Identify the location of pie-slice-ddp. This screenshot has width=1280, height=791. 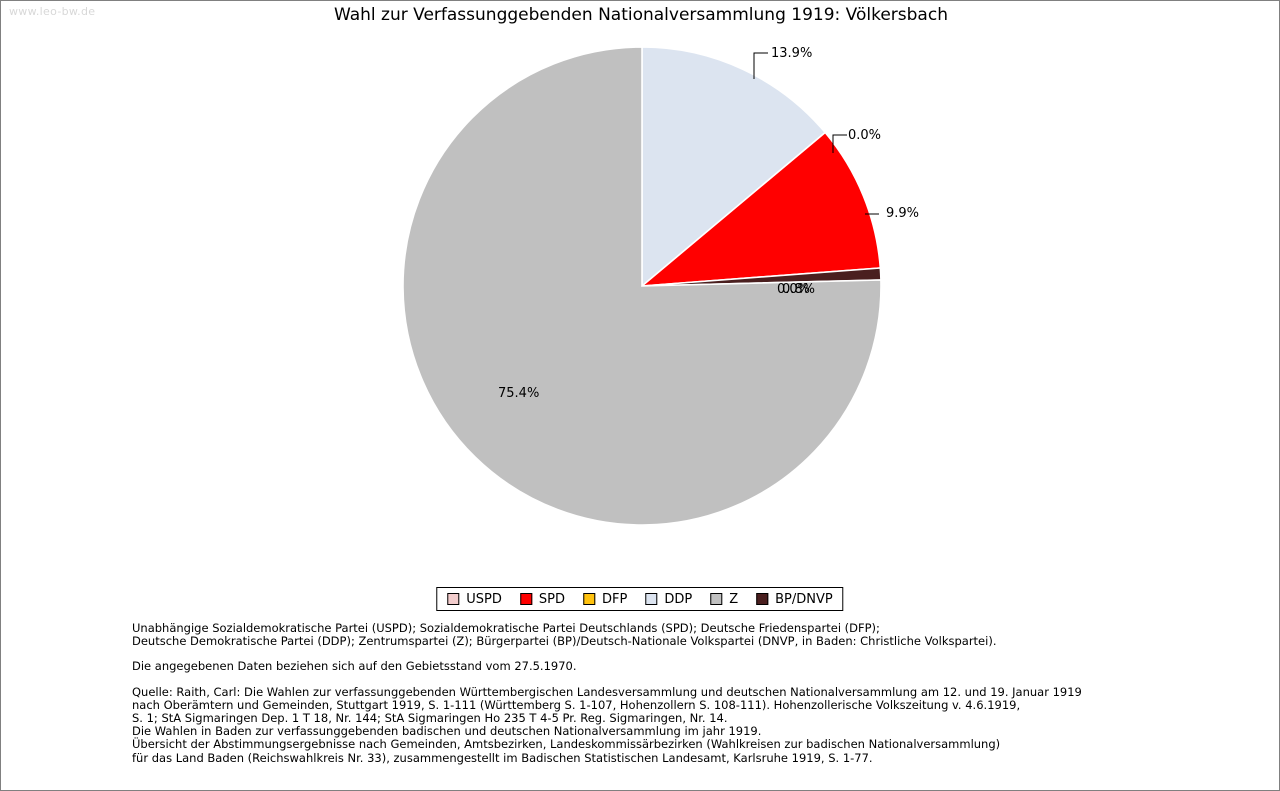
(734, 167).